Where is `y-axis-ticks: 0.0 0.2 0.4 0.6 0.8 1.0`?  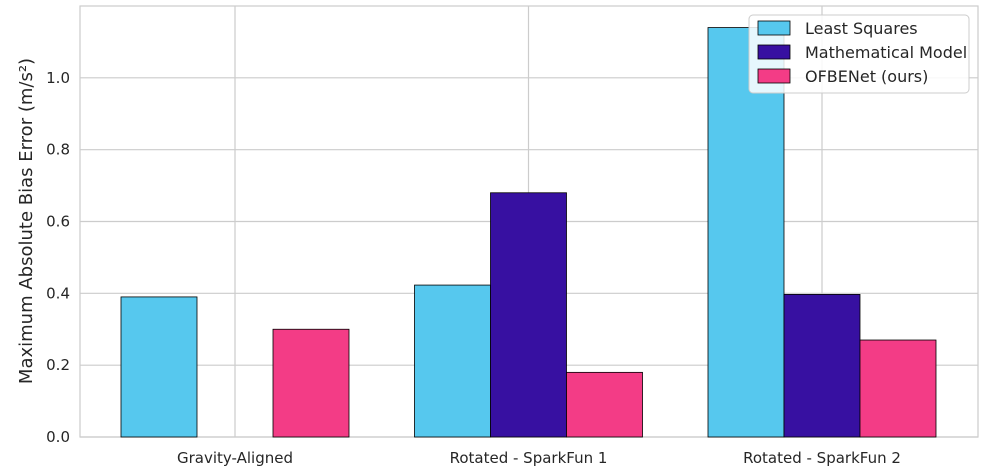 y-axis-ticks: 0.0 0.2 0.4 0.6 0.8 1.0 is located at coordinates (58, 257).